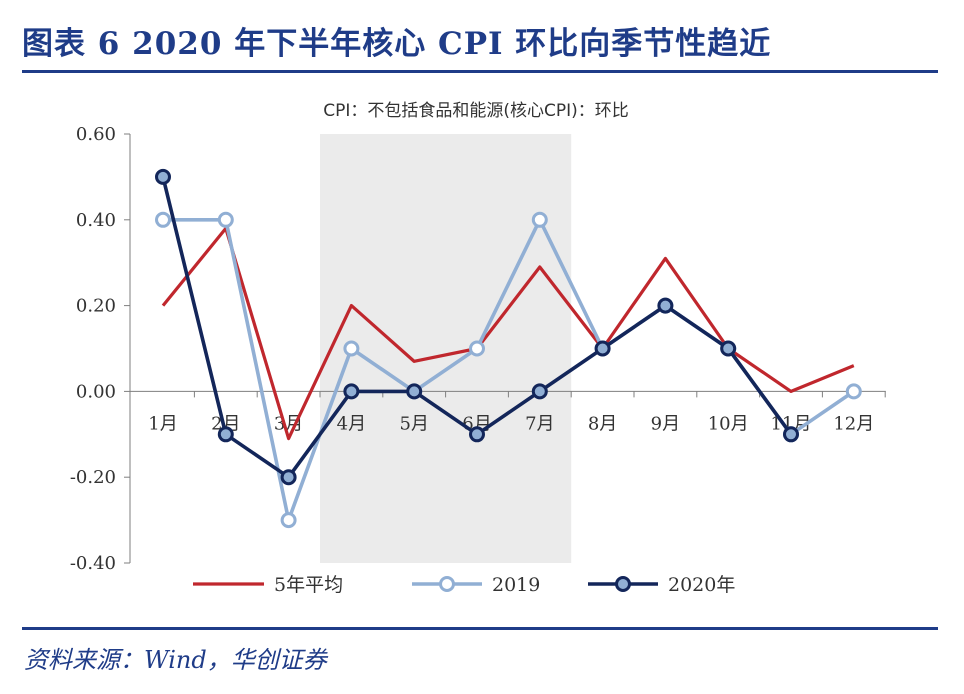  What do you see at coordinates (96, 134) in the screenshot?
I see `y-tick-label: 0.60` at bounding box center [96, 134].